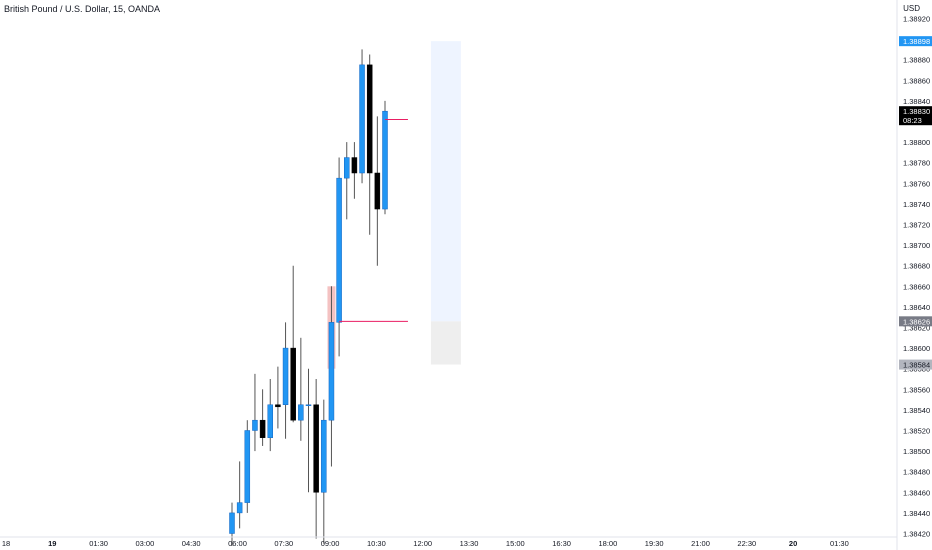 The height and width of the screenshot is (550, 932). I want to click on time-tick-label: 22:30, so click(746, 543).